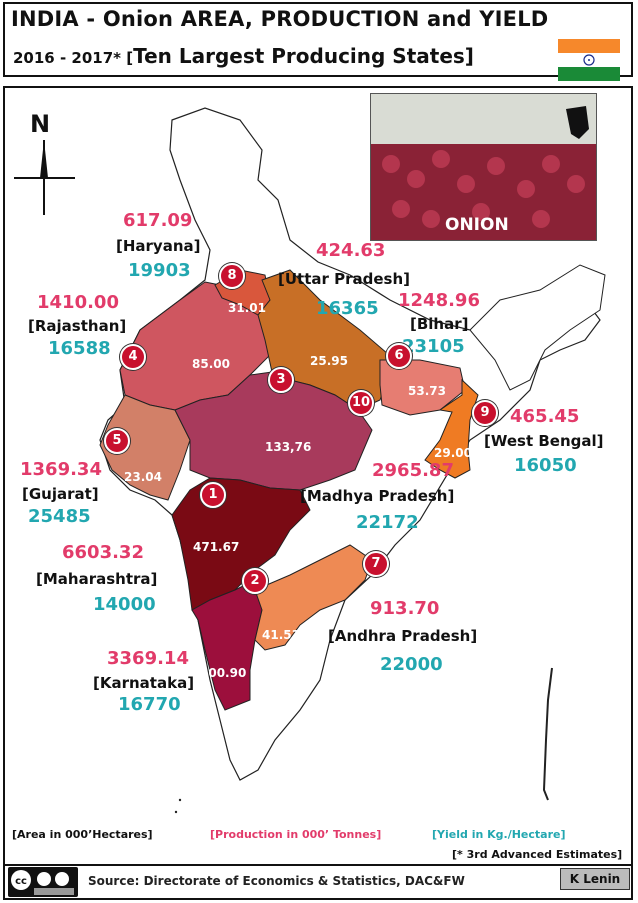 The image size is (638, 903). What do you see at coordinates (143, 477) in the screenshot?
I see `area-gujarat: 23.04` at bounding box center [143, 477].